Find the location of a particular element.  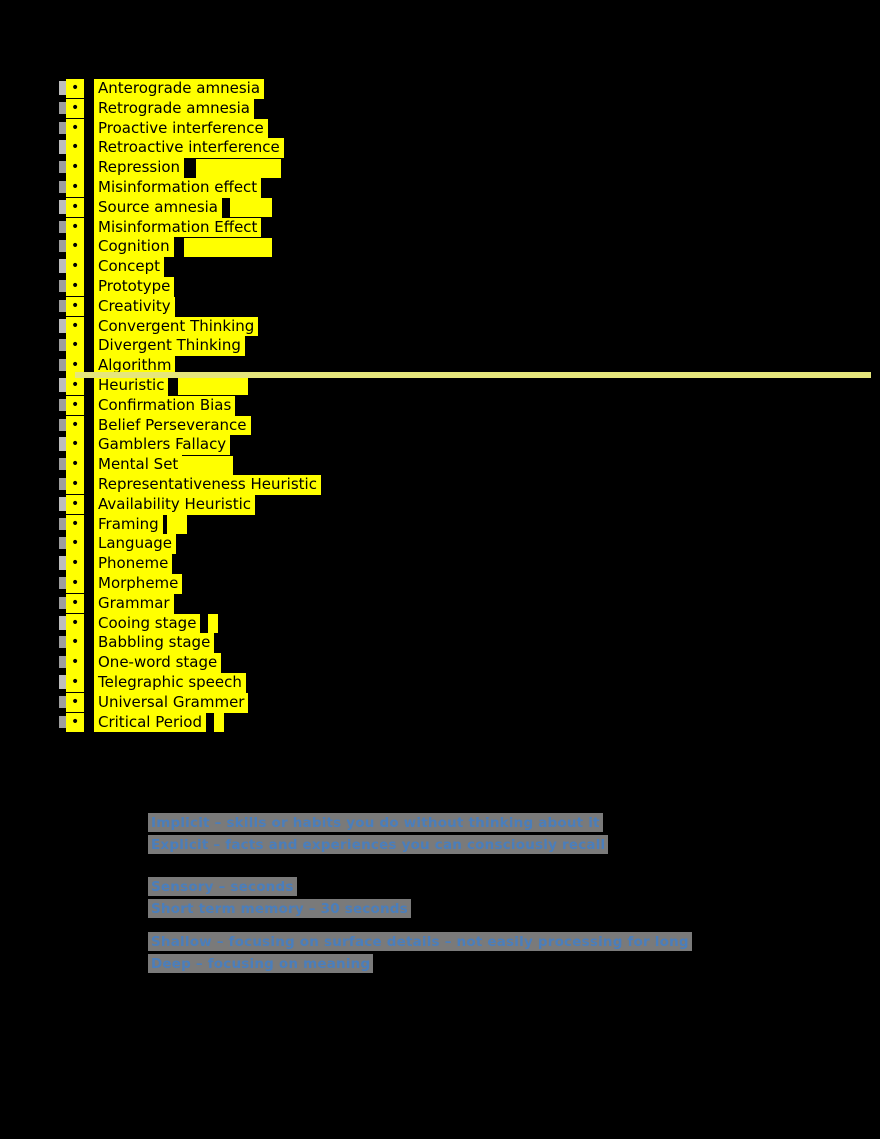

list-item-label: Repression is located at coordinates (139, 168).